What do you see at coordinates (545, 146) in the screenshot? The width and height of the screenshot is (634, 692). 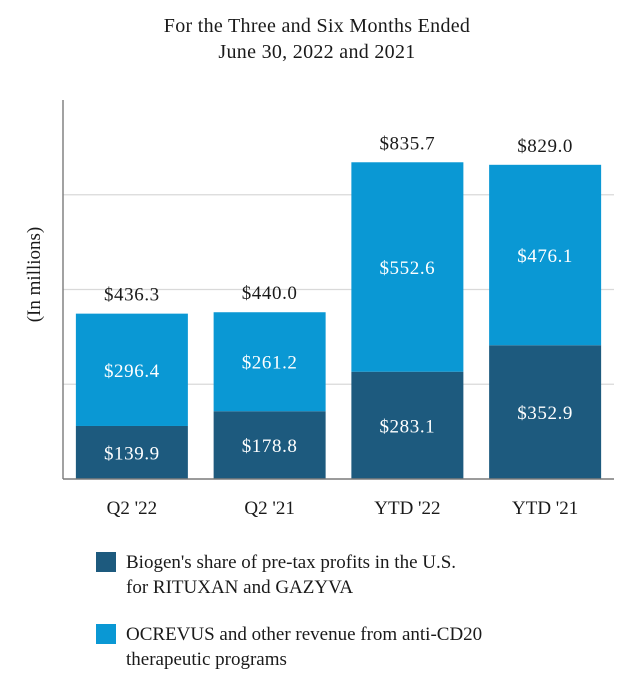 I see `total-label-4: $829.0` at bounding box center [545, 146].